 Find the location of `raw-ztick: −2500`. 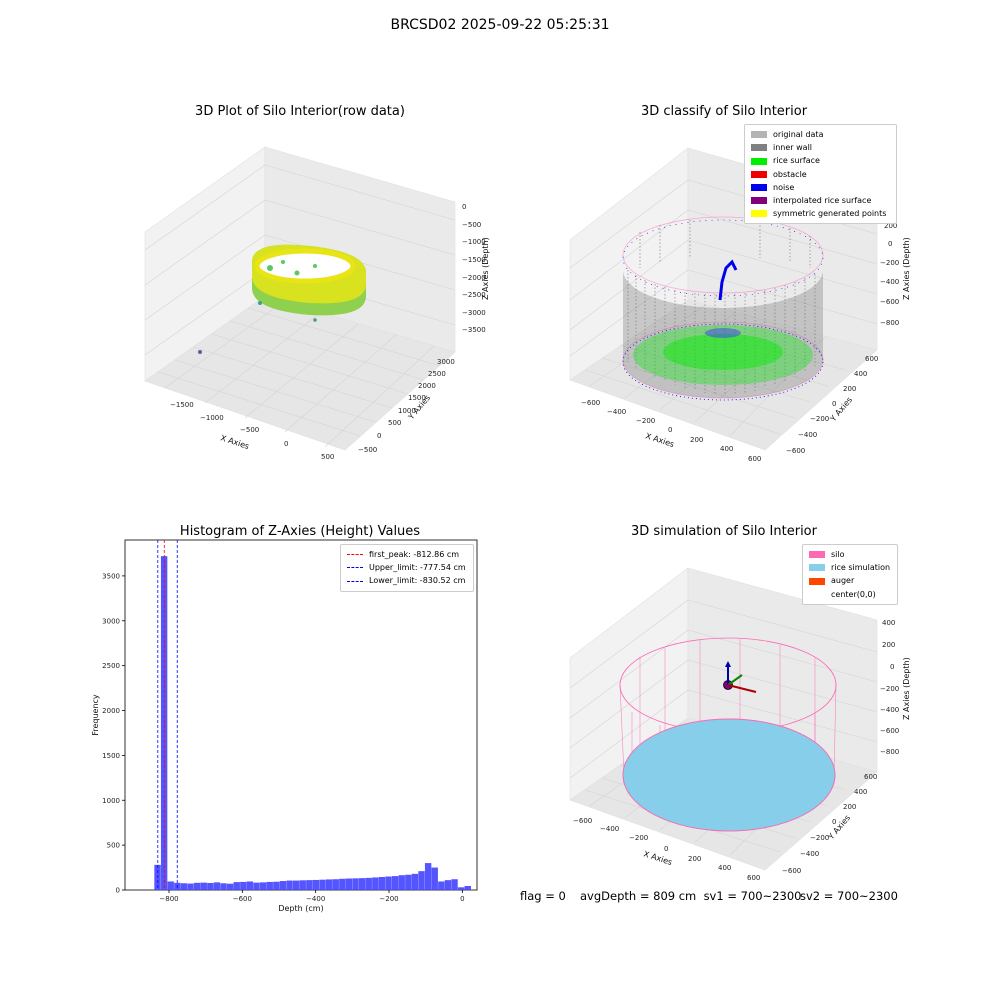

raw-ztick: −2500 is located at coordinates (474, 295).